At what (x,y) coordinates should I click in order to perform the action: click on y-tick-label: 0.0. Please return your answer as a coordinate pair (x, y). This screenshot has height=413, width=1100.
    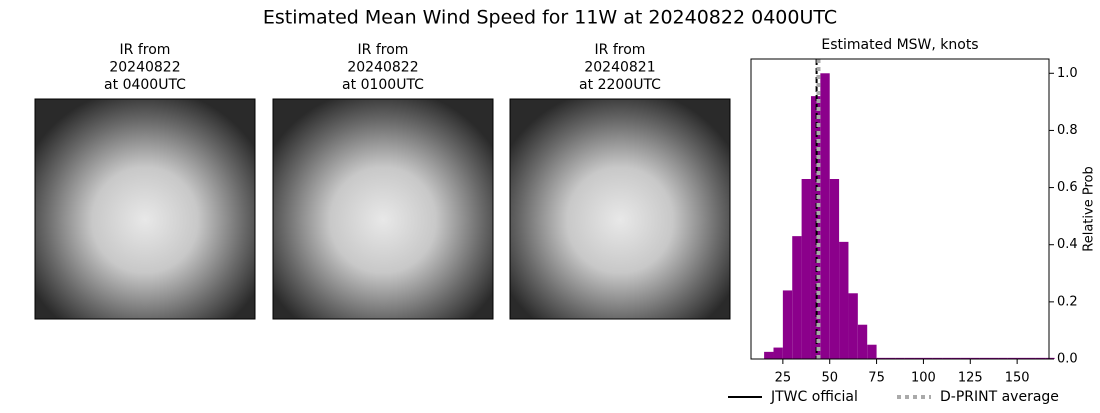
    Looking at the image, I should click on (1067, 359).